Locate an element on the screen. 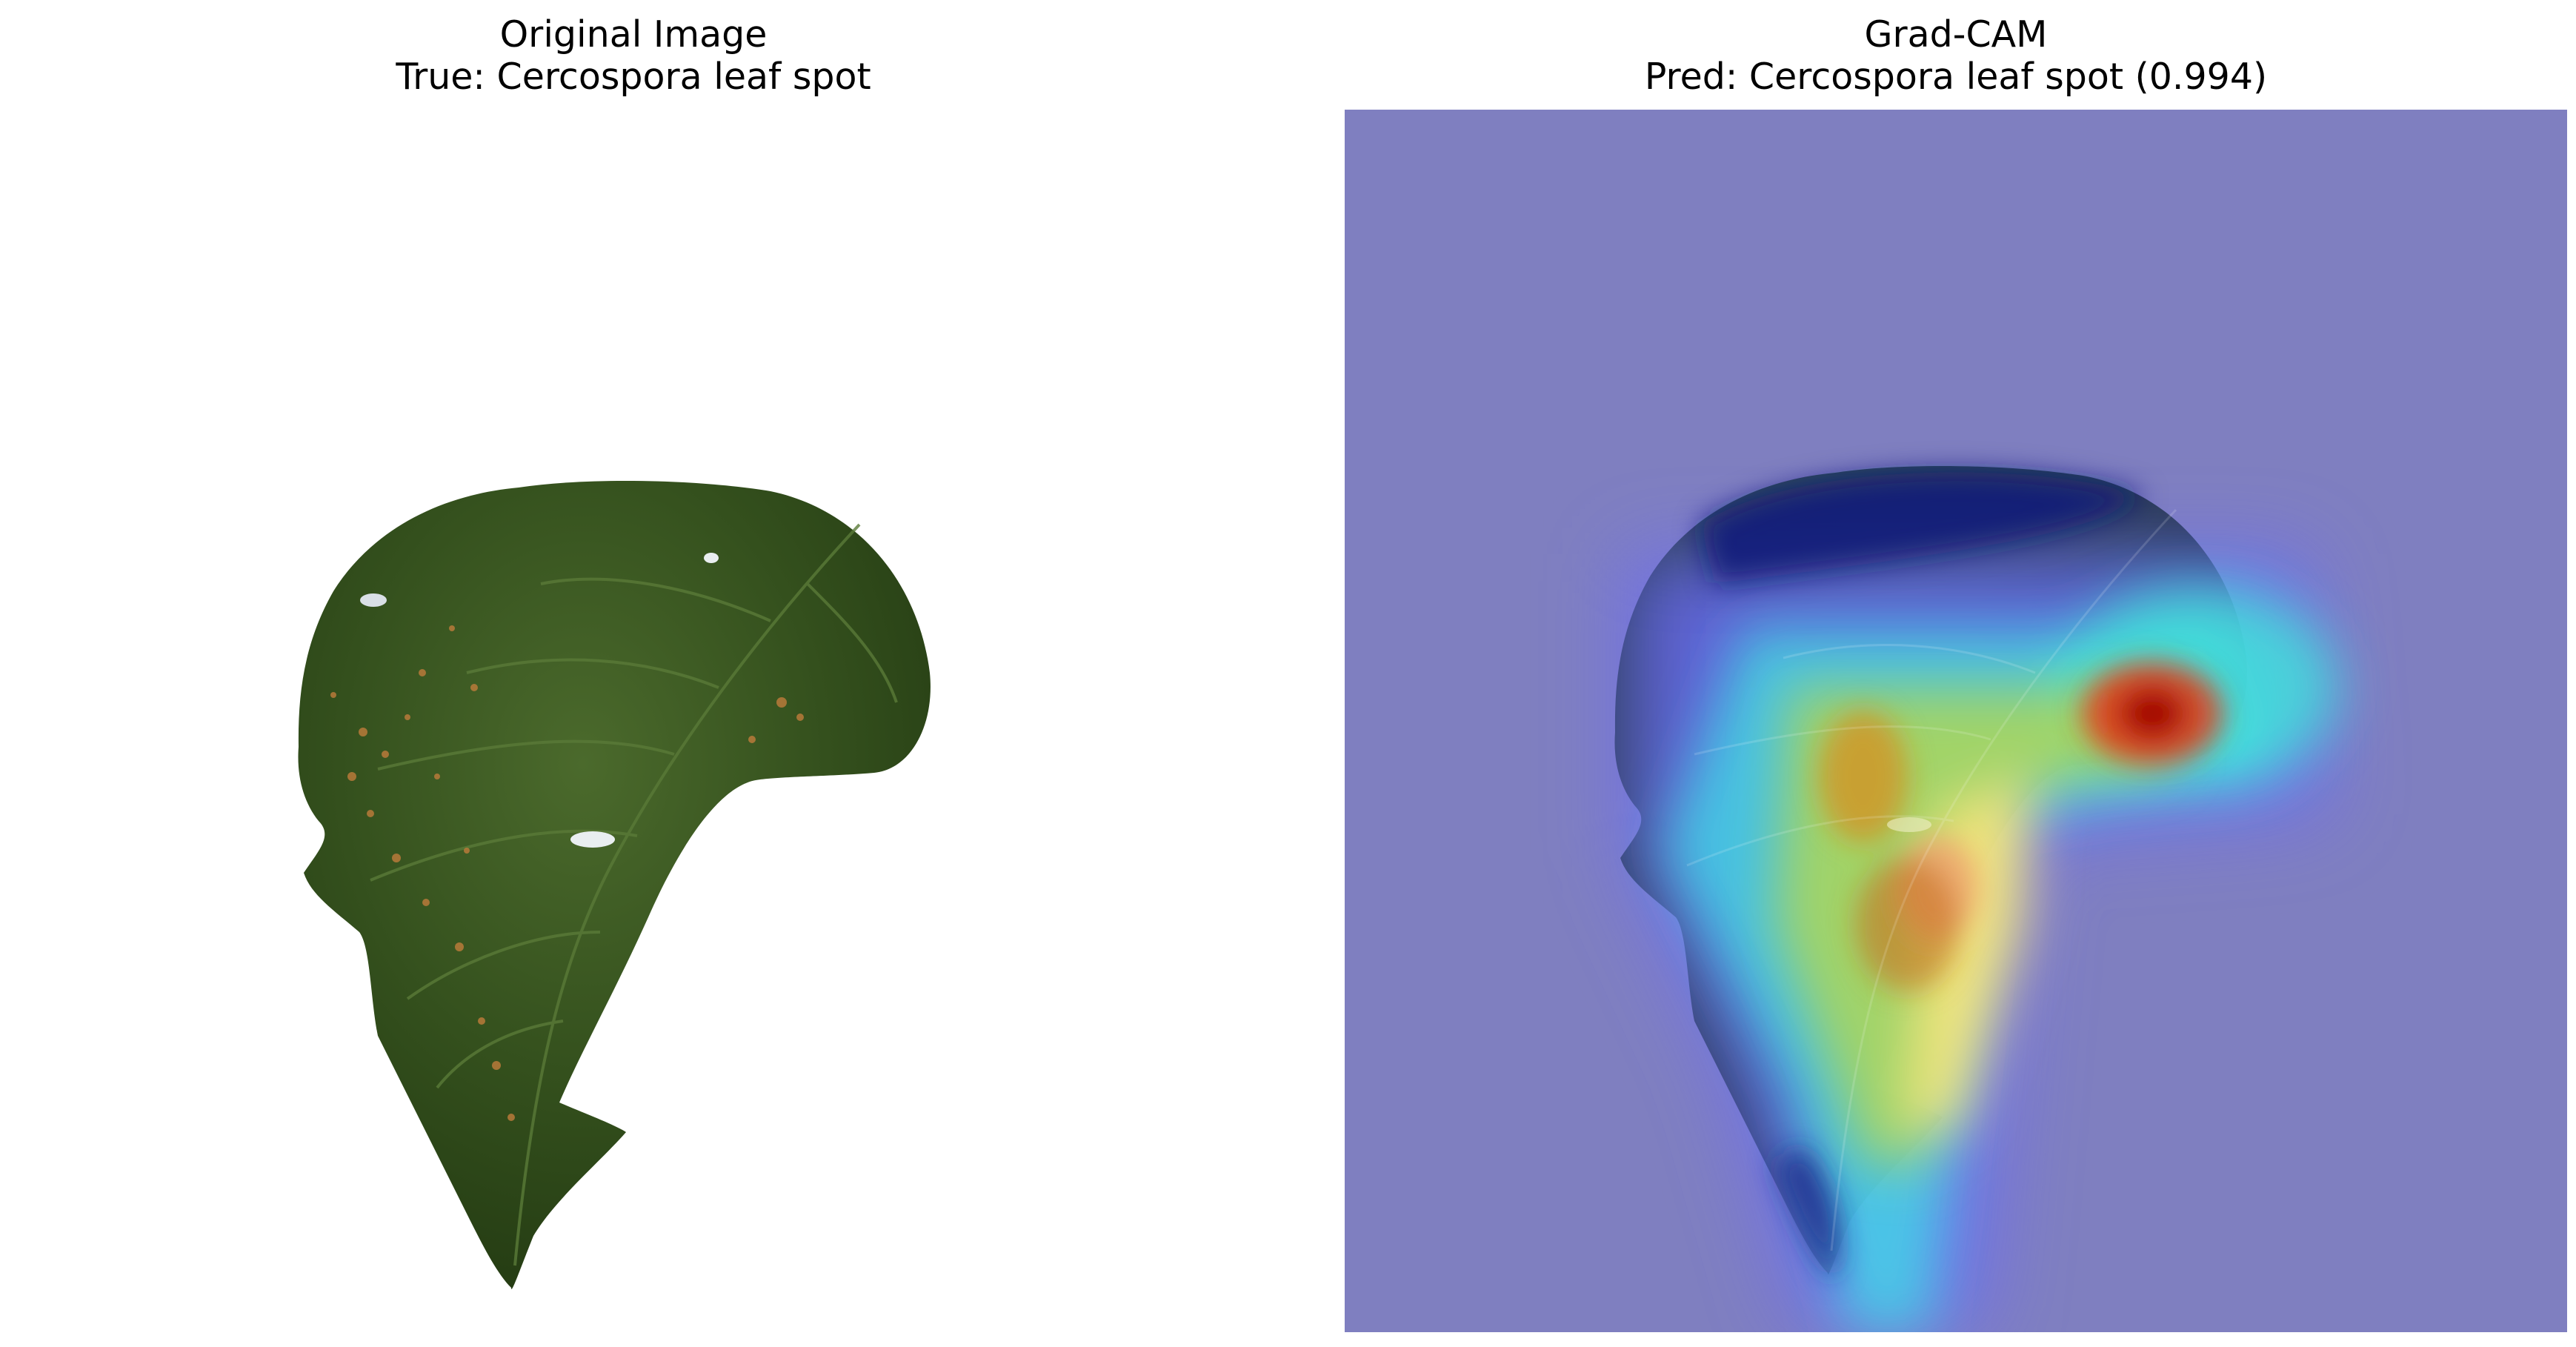 The width and height of the screenshot is (2576, 1347). disease-spots is located at coordinates (567, 873).